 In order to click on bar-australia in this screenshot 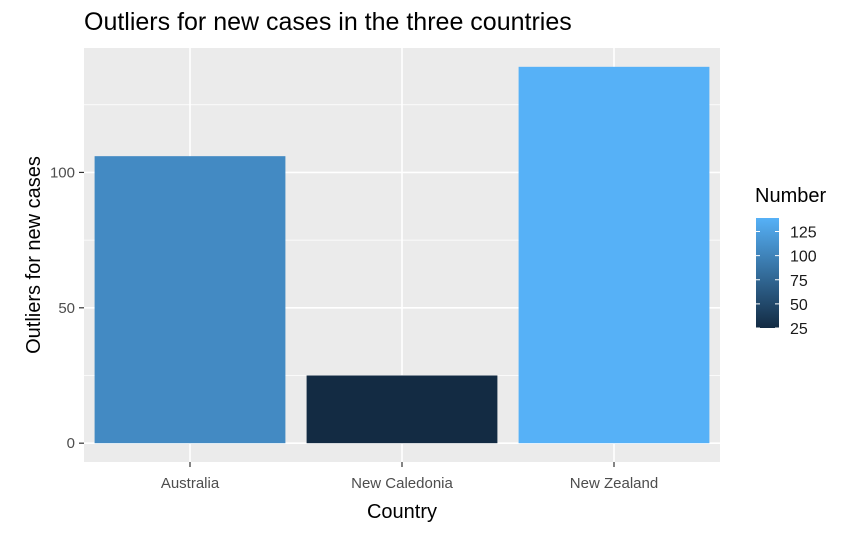, I will do `click(190, 300)`.